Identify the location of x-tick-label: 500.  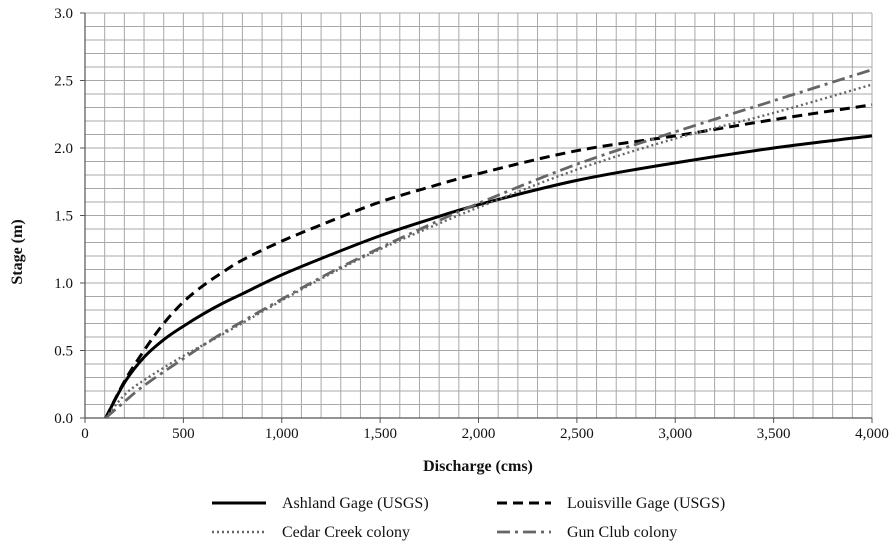
(183, 434).